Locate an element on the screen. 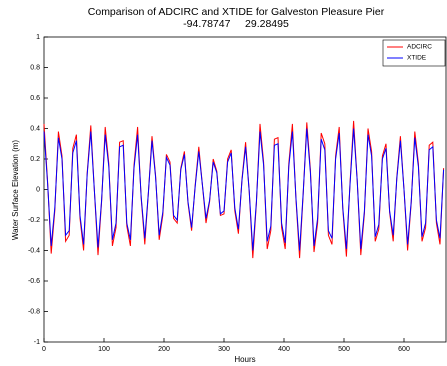 The width and height of the screenshot is (447, 366). x-tick-label: 100 is located at coordinates (104, 349).